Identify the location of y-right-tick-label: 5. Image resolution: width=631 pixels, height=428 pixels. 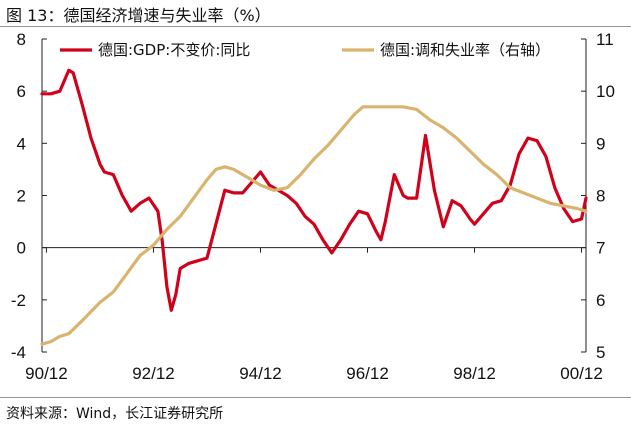
(600, 352).